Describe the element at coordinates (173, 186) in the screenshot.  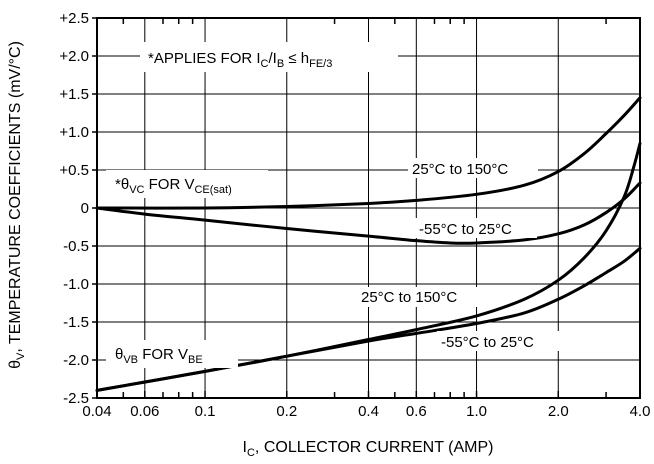
I see `theta-vc-label: *θVC FOR VCE(sat)` at that location.